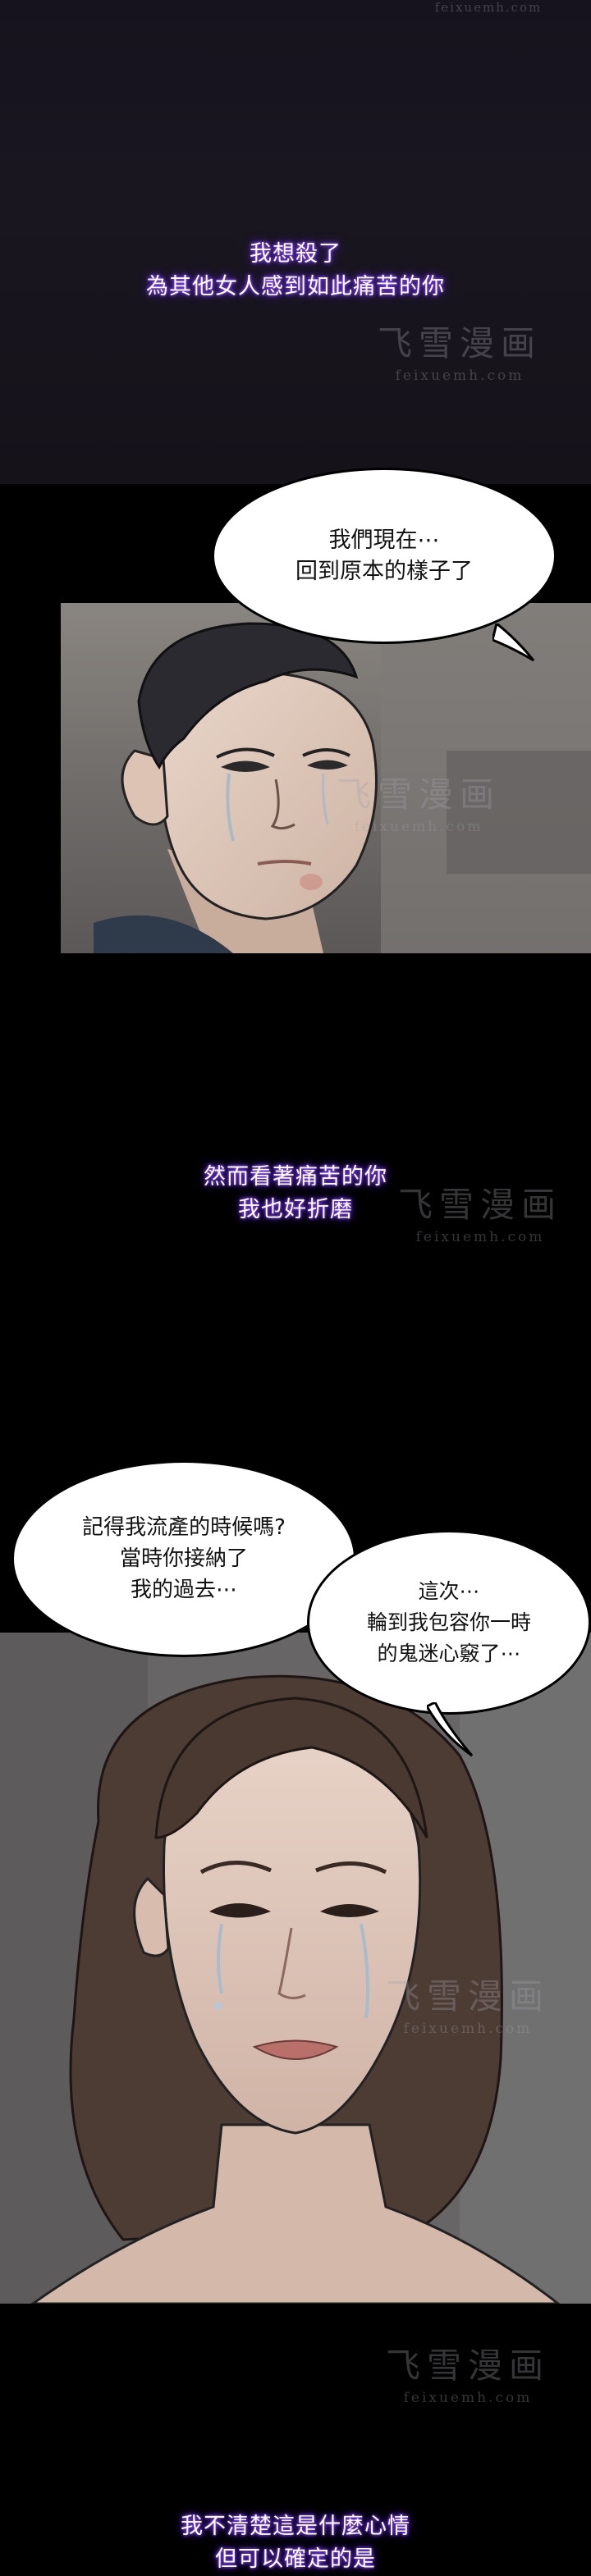  Describe the element at coordinates (449, 1653) in the screenshot. I see `bubble-line: 的鬼迷心竅了⋯` at that location.